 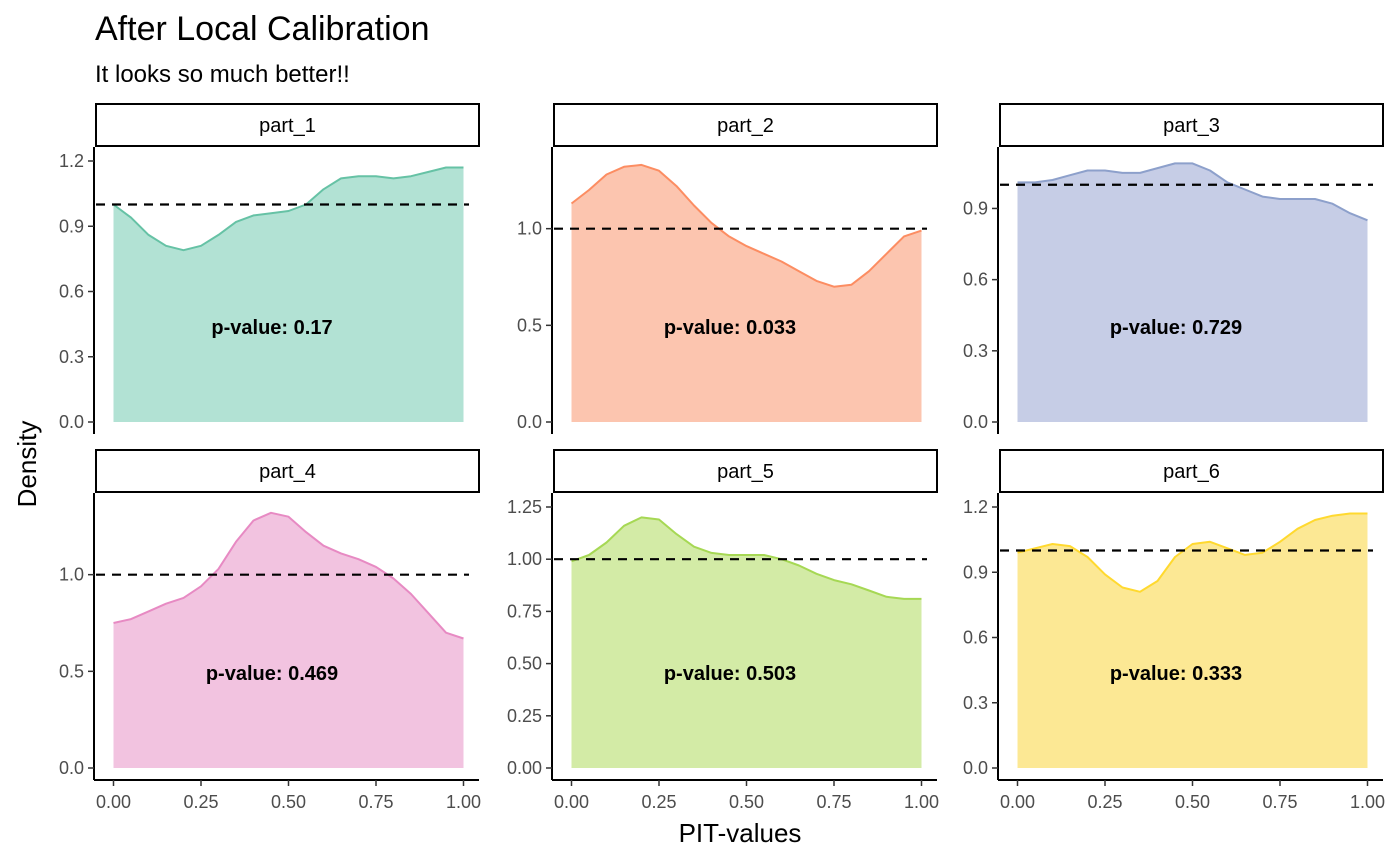 What do you see at coordinates (1176, 674) in the screenshot?
I see `p-value-annotation: p-value: 0.333` at bounding box center [1176, 674].